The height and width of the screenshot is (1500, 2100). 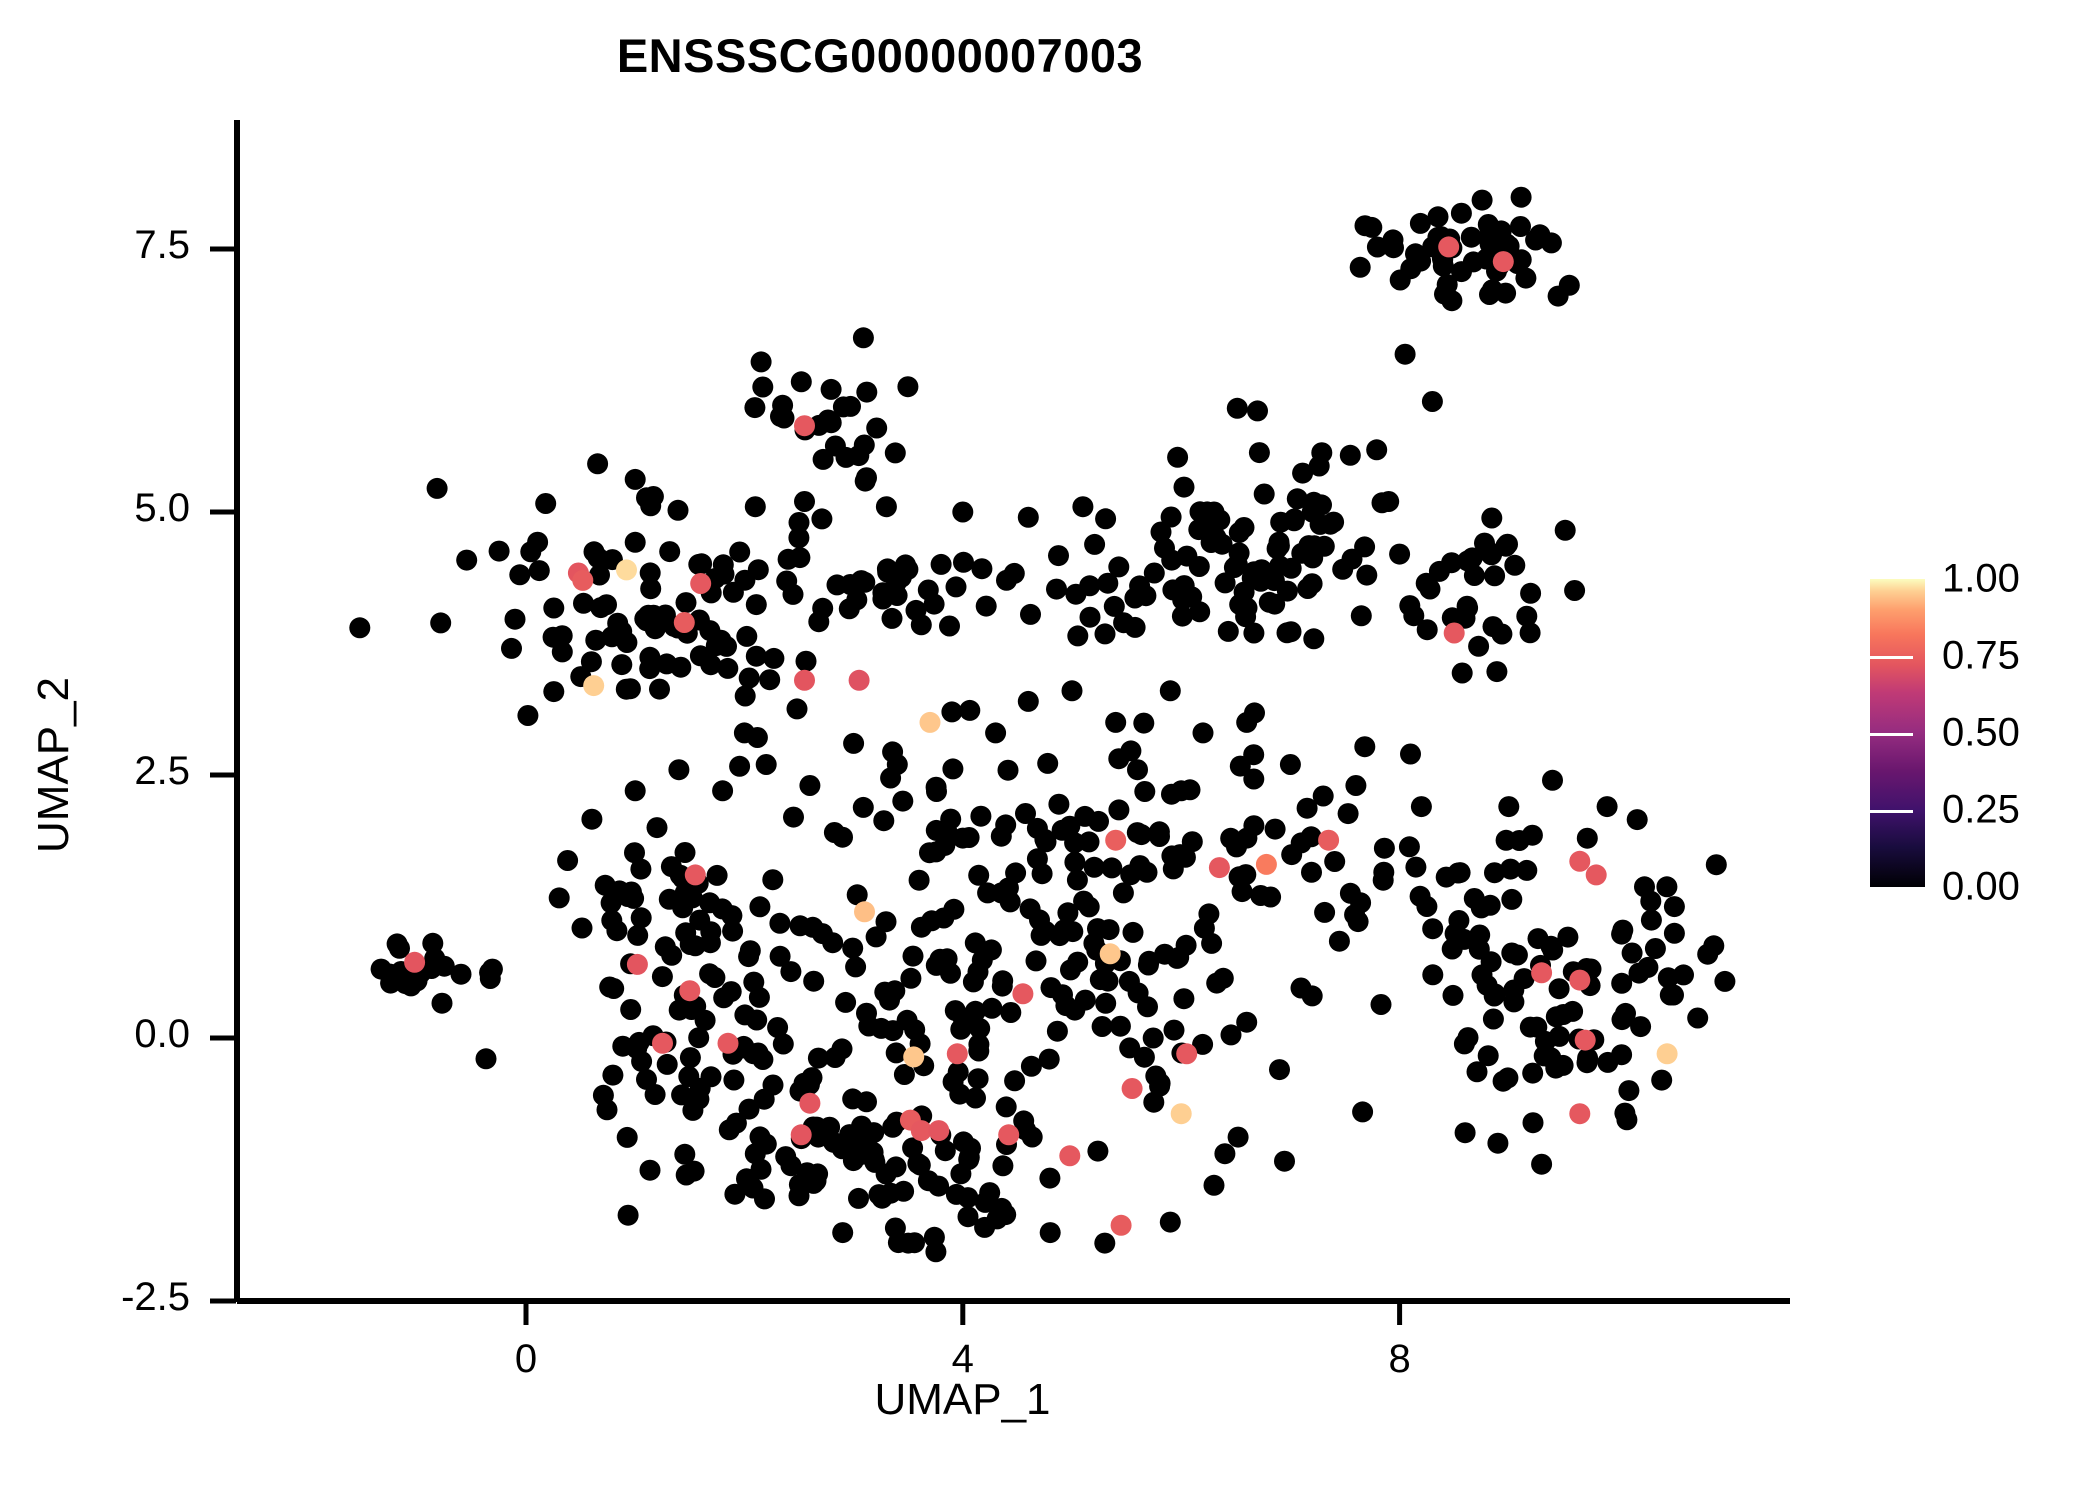 What do you see at coordinates (1981, 732) in the screenshot?
I see `colorbar-tick-label: 0.50` at bounding box center [1981, 732].